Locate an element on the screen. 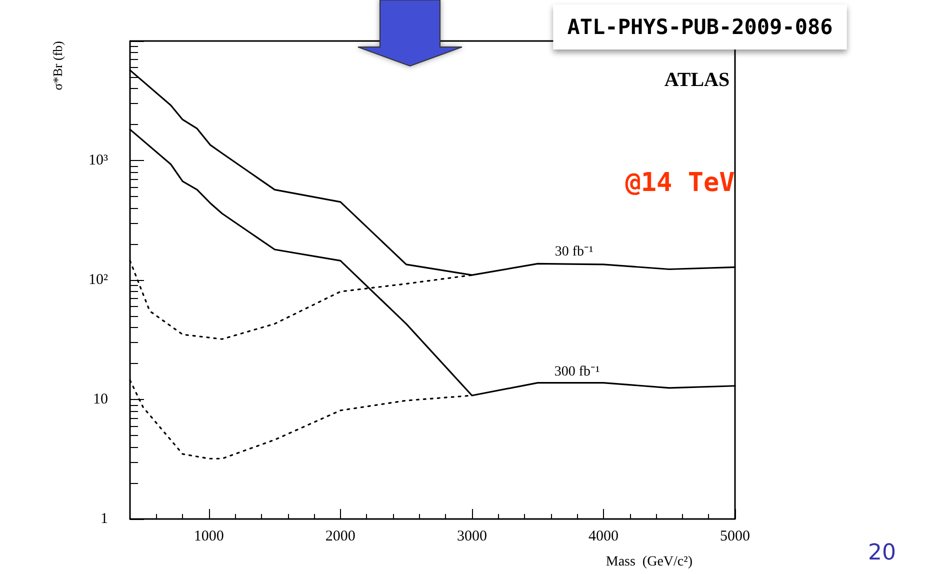  annotation: 30 fb⁻¹ is located at coordinates (574, 252).